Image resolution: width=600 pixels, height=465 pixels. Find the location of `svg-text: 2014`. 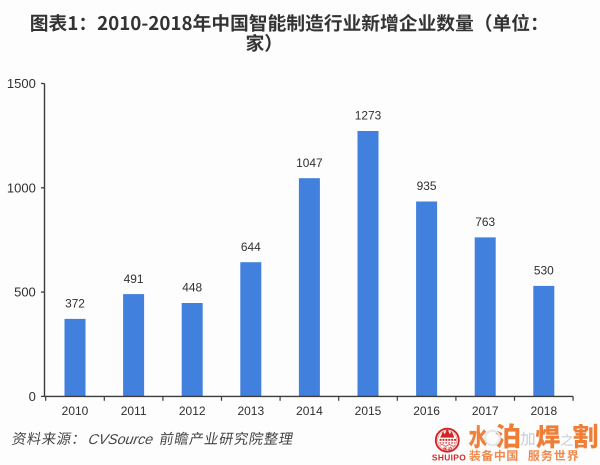

svg-text: 2014 is located at coordinates (309, 411).